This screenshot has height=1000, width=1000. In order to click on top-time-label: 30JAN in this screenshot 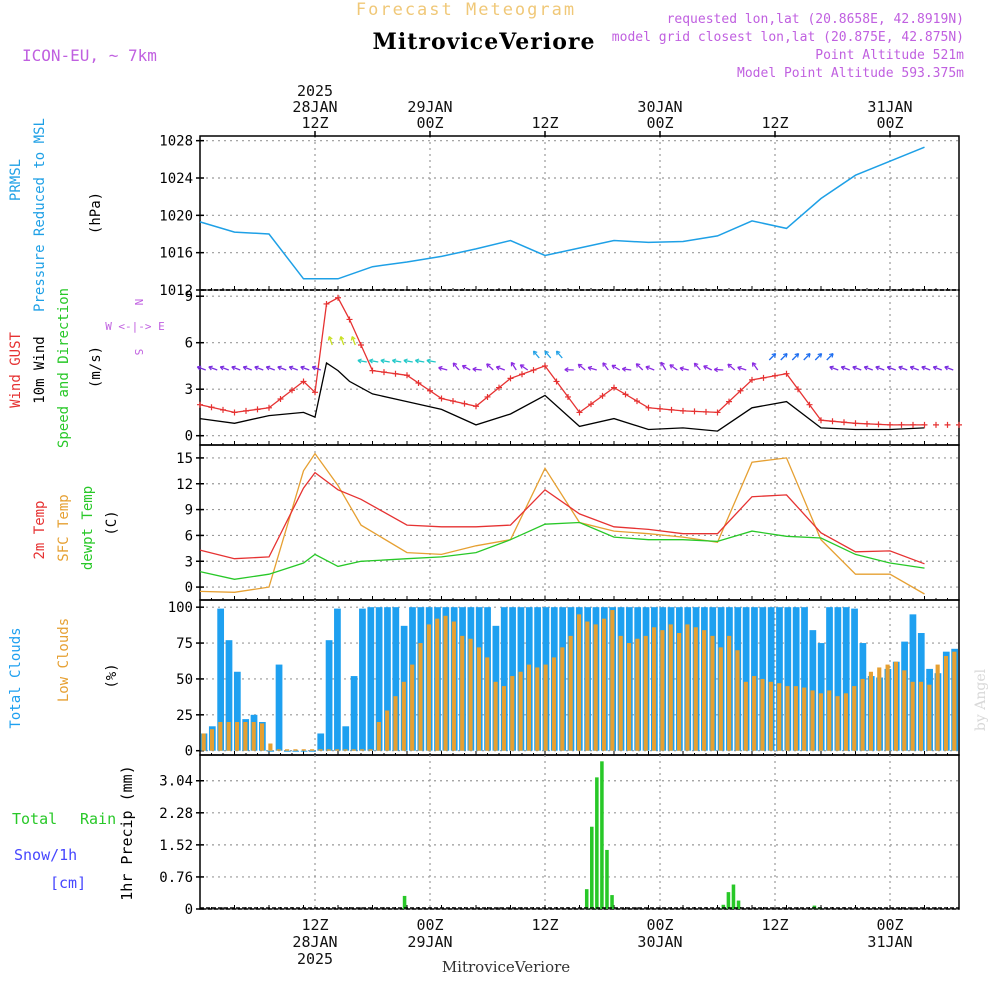, I will do `click(659, 107)`.